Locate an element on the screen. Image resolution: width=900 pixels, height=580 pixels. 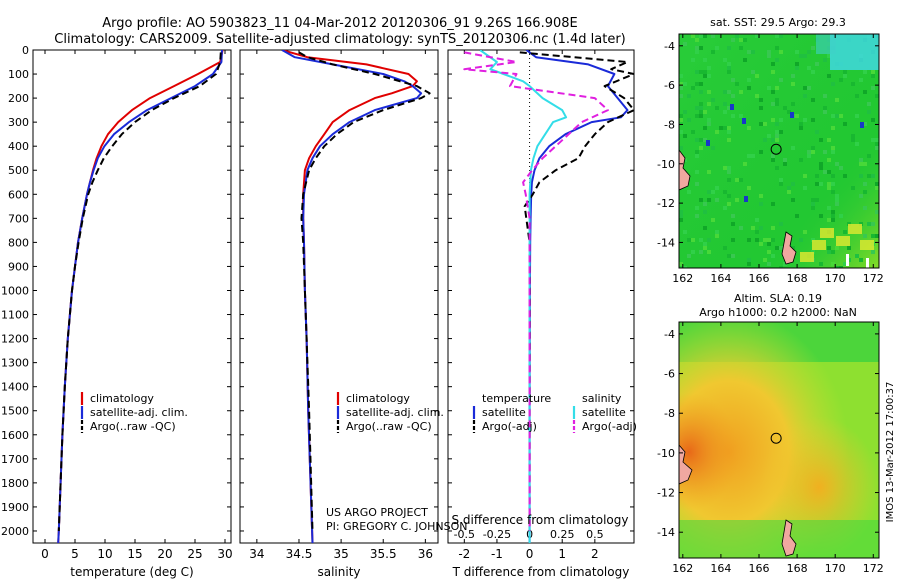
legend-label-s-argo: Argo(-adj) is located at coordinates (609, 426).